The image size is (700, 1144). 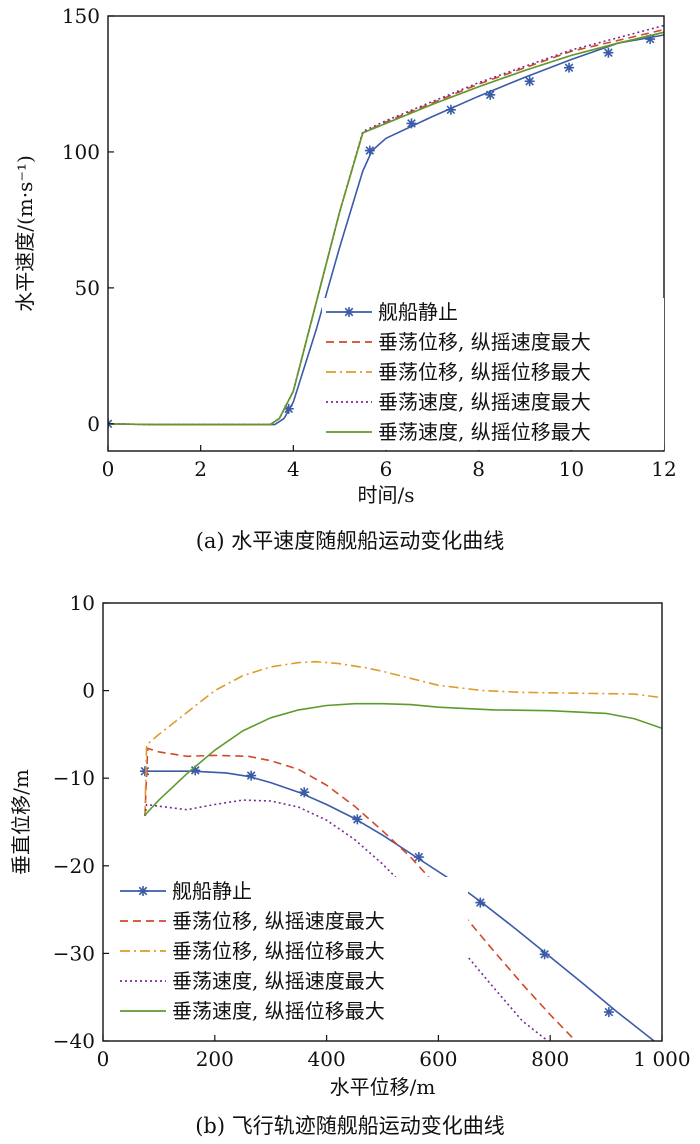 I want to click on y-tick-label: −20, so click(x=74, y=866).